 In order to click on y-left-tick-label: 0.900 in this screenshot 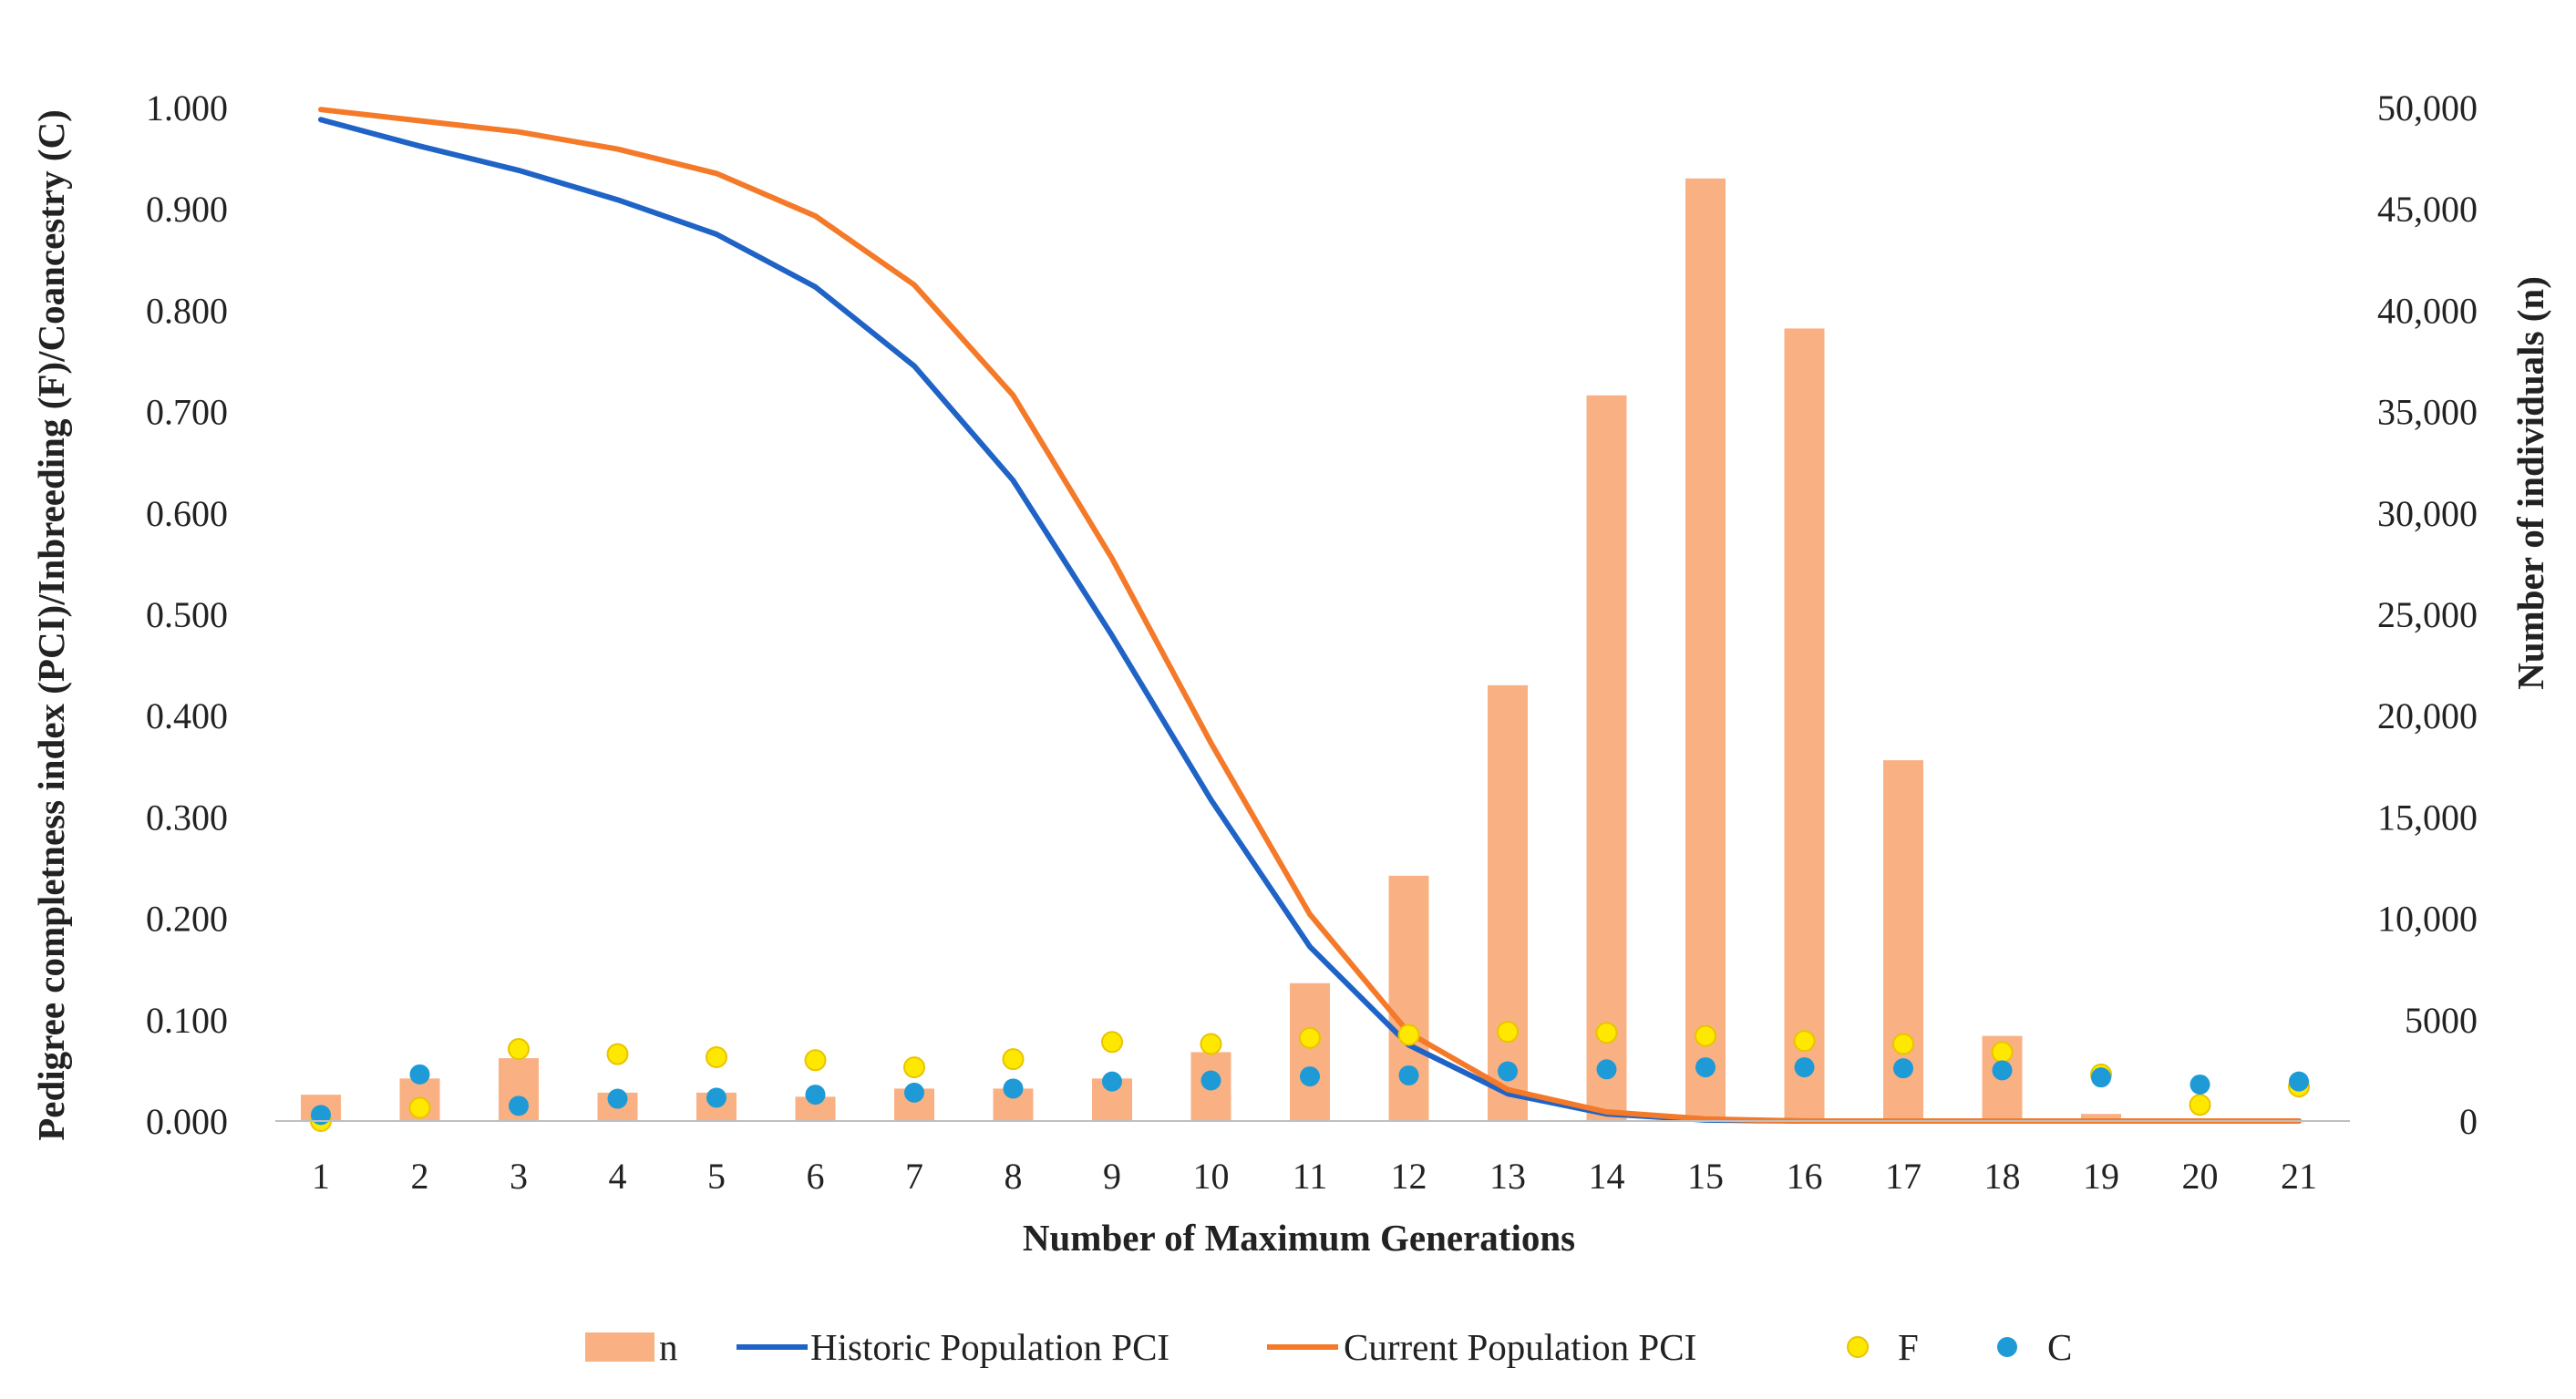, I will do `click(187, 210)`.